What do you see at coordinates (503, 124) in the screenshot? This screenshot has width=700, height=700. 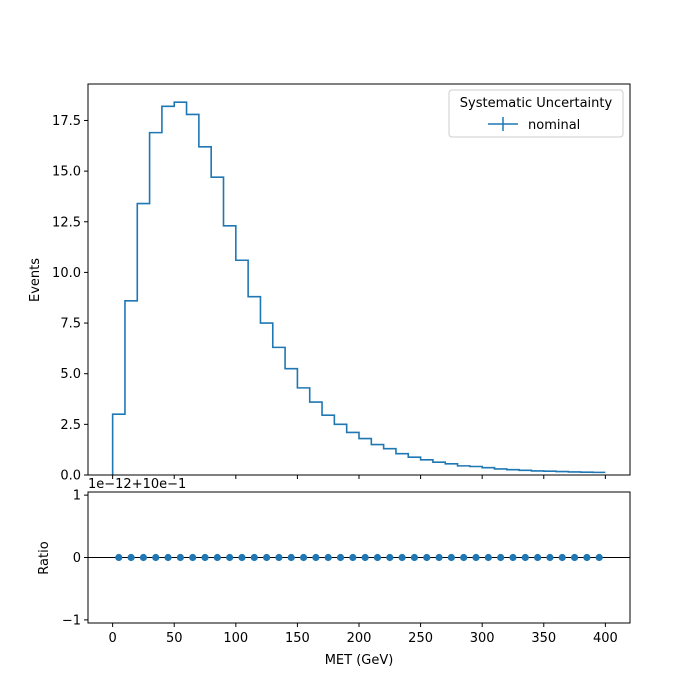 I see `legend-marker-nominal` at bounding box center [503, 124].